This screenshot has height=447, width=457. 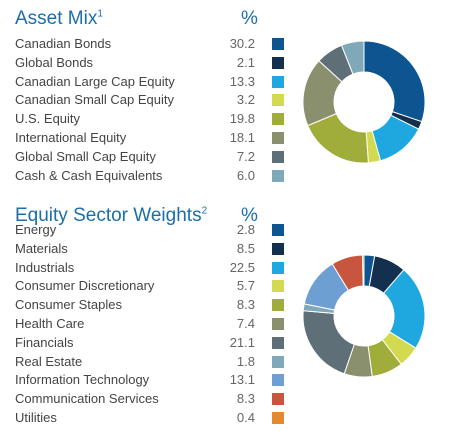 What do you see at coordinates (54, 62) in the screenshot?
I see `category-label: Global Bonds` at bounding box center [54, 62].